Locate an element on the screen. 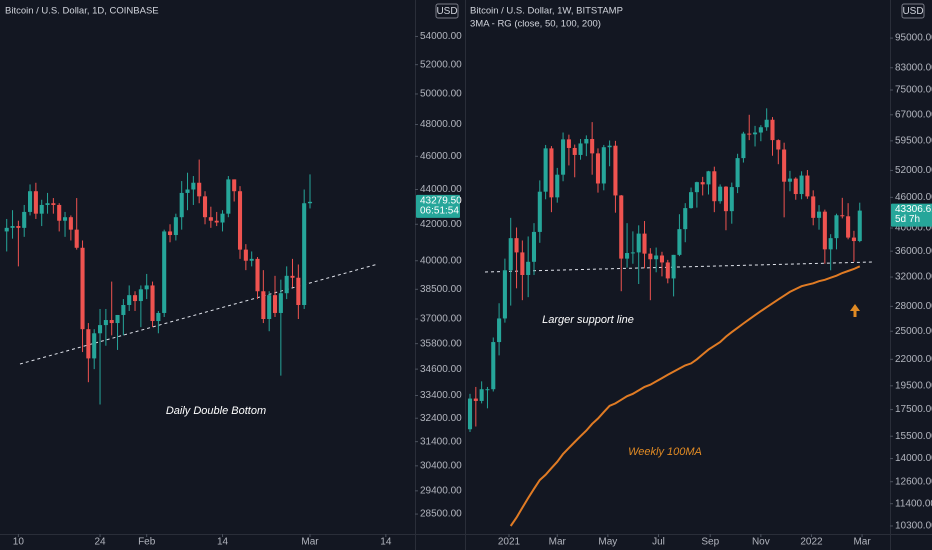 Image resolution: width=932 pixels, height=550 pixels. y-tick-label: 32000.00 is located at coordinates (913, 277).